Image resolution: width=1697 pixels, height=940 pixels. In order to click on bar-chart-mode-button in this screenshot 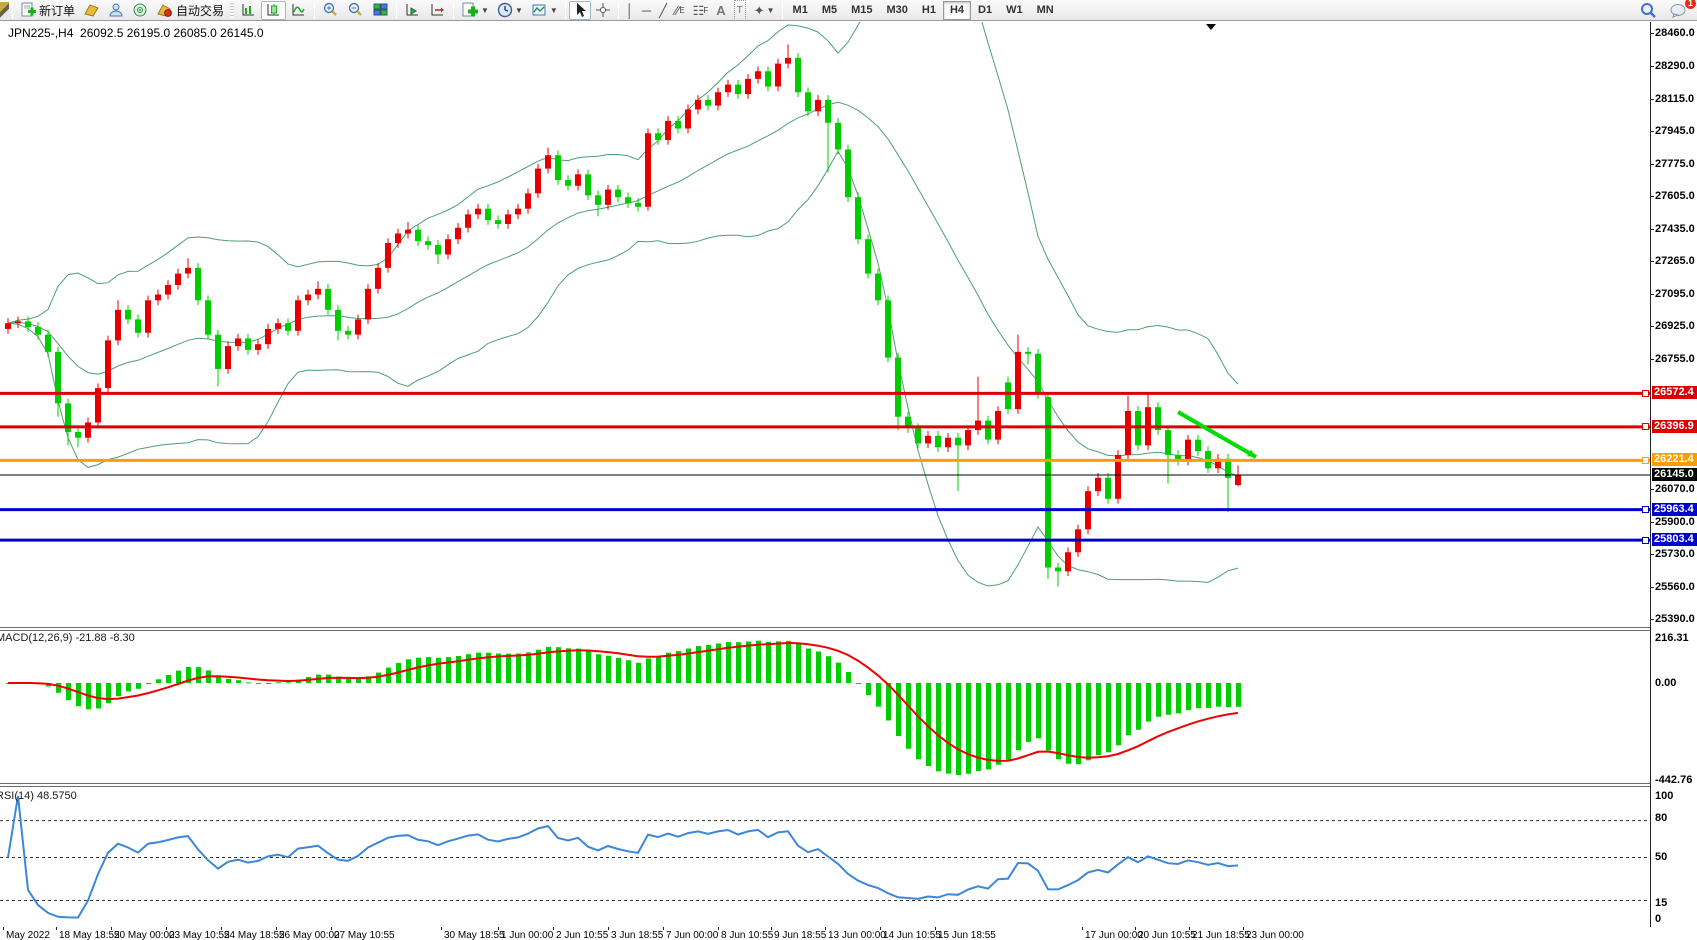, I will do `click(248, 10)`.